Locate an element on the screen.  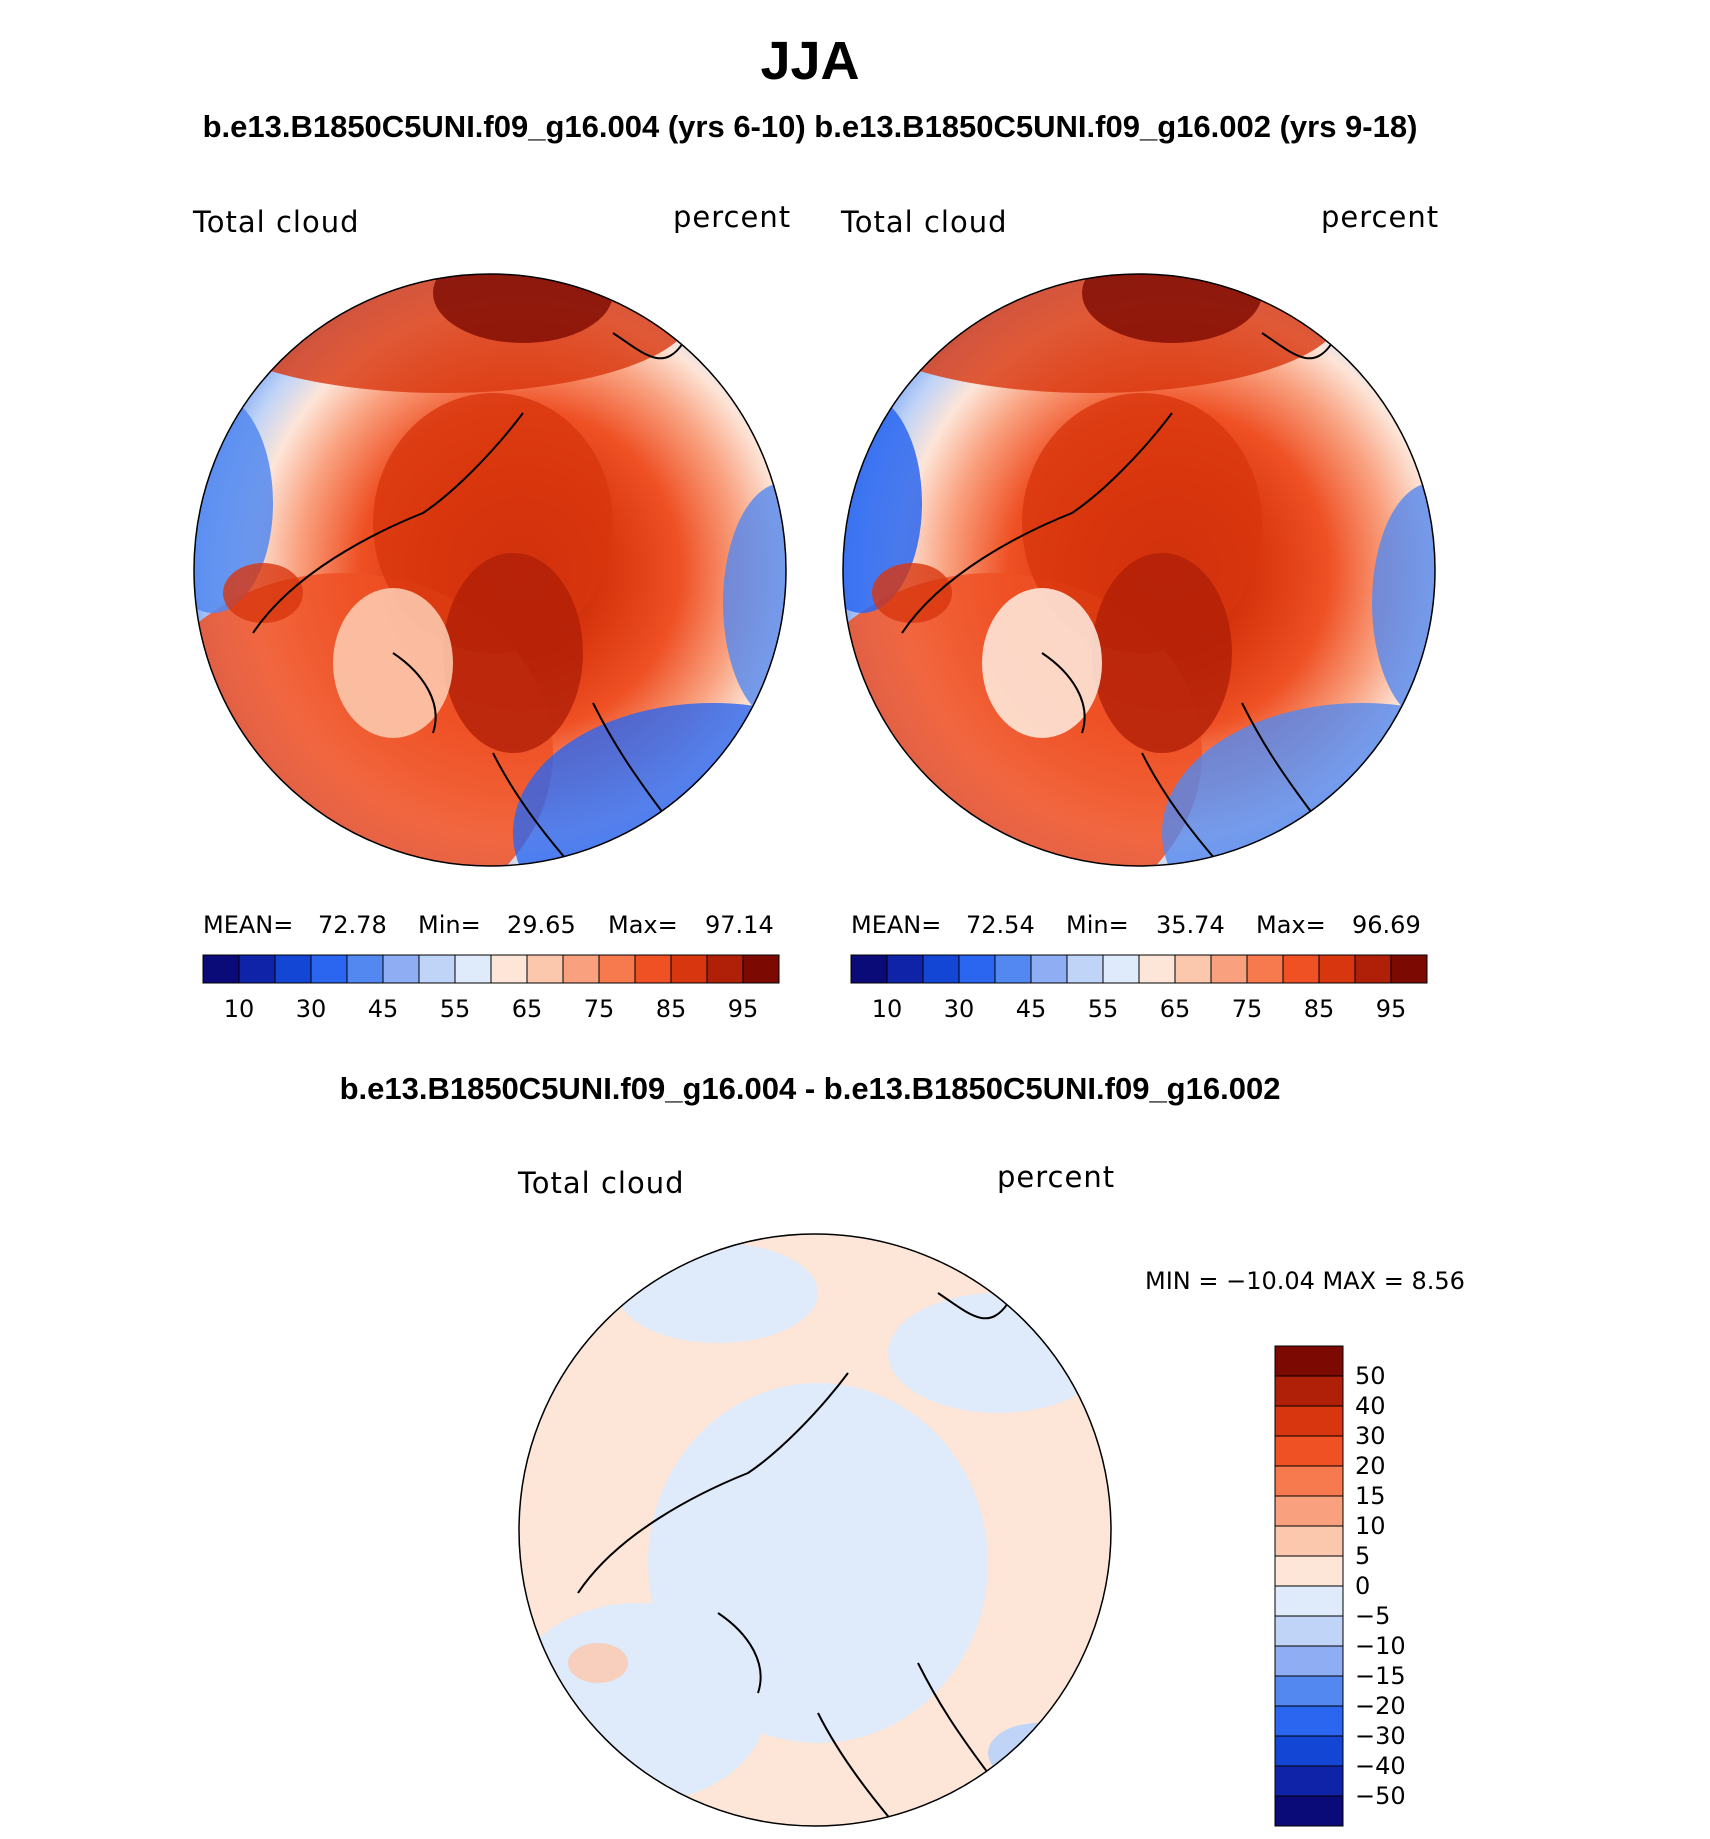
colorbar-tick-label: 50 is located at coordinates (1370, 1376).